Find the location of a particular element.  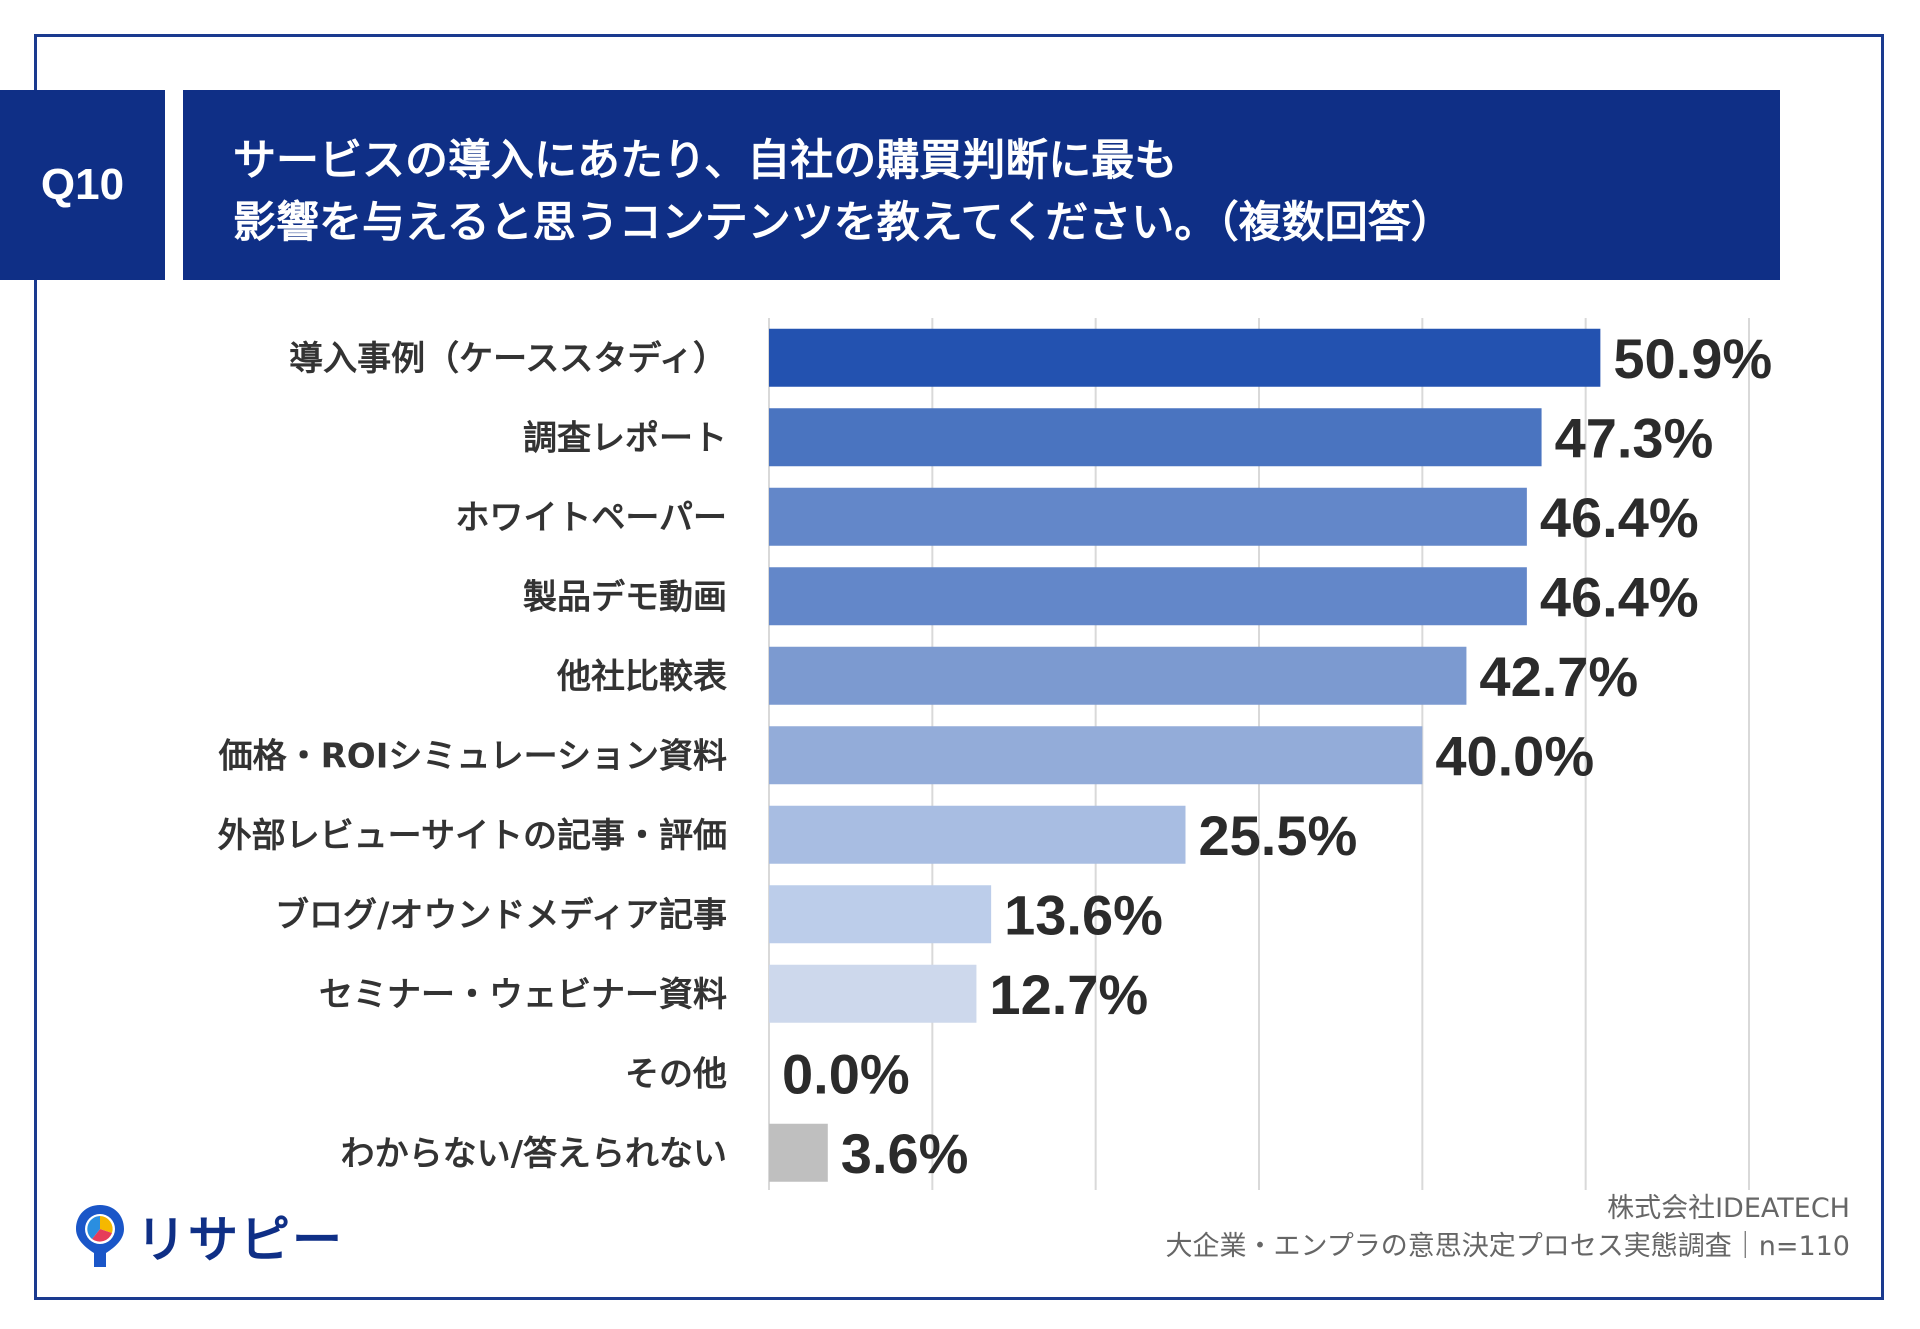

category-label: 製品デモ動画 is located at coordinates (625, 597).